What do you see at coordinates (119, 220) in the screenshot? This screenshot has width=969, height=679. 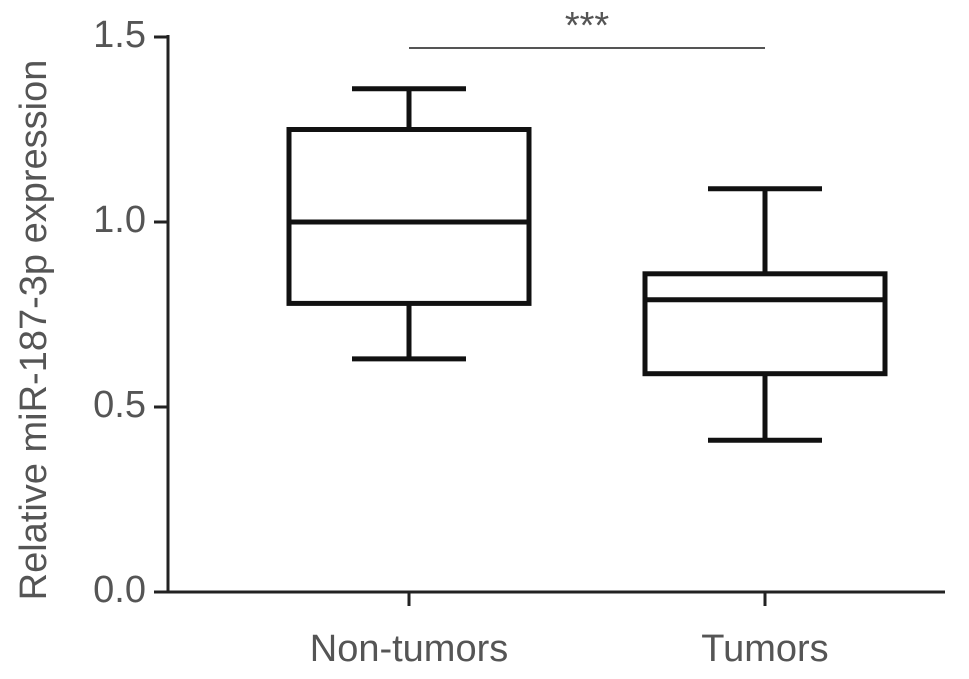 I see `y-tick-label: 1.0` at bounding box center [119, 220].